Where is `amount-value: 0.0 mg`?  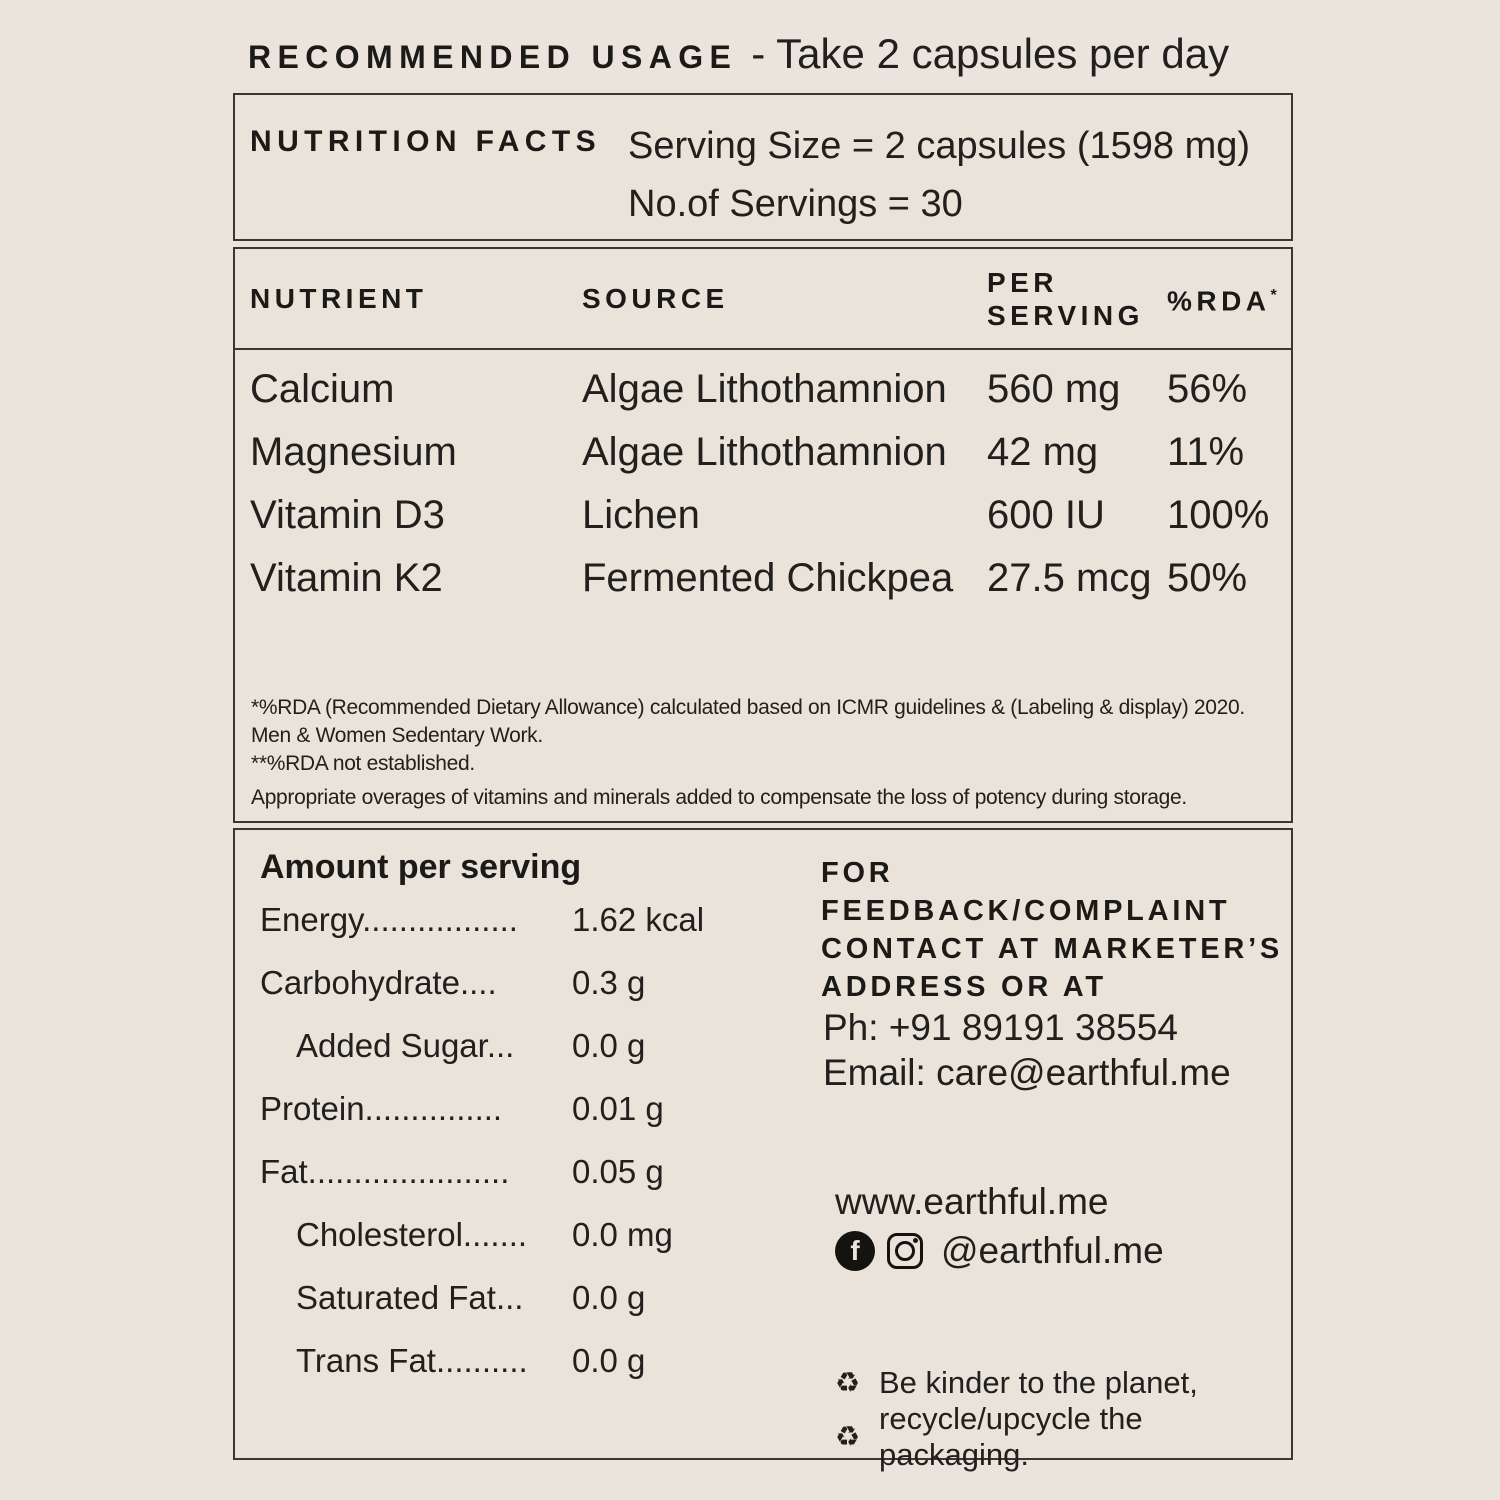
amount-value: 0.0 mg is located at coordinates (622, 1234).